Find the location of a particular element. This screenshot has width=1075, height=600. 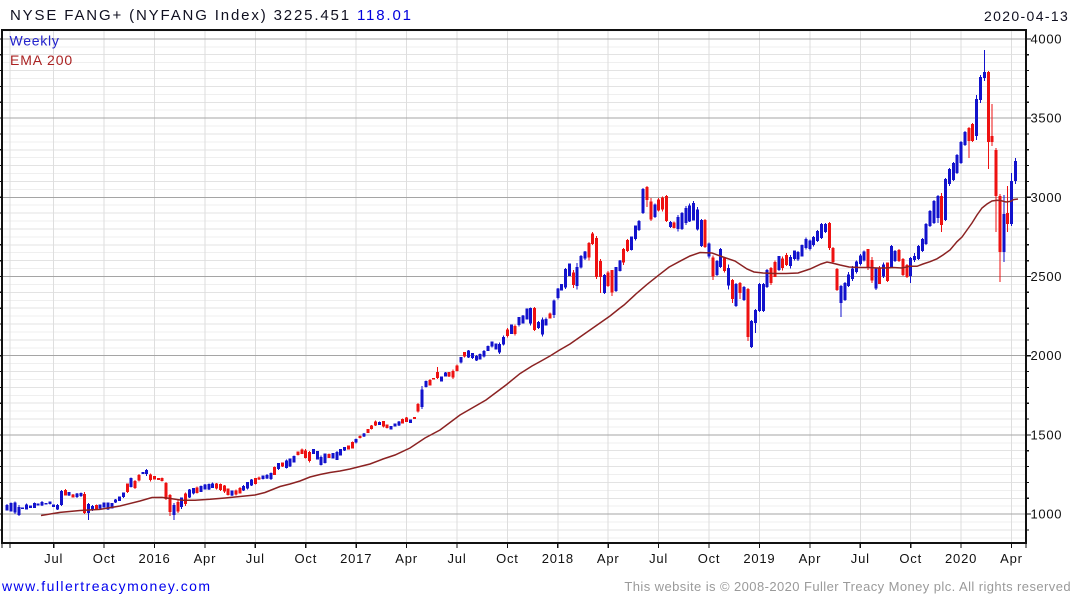

svg-text: 2016 is located at coordinates (154, 558).